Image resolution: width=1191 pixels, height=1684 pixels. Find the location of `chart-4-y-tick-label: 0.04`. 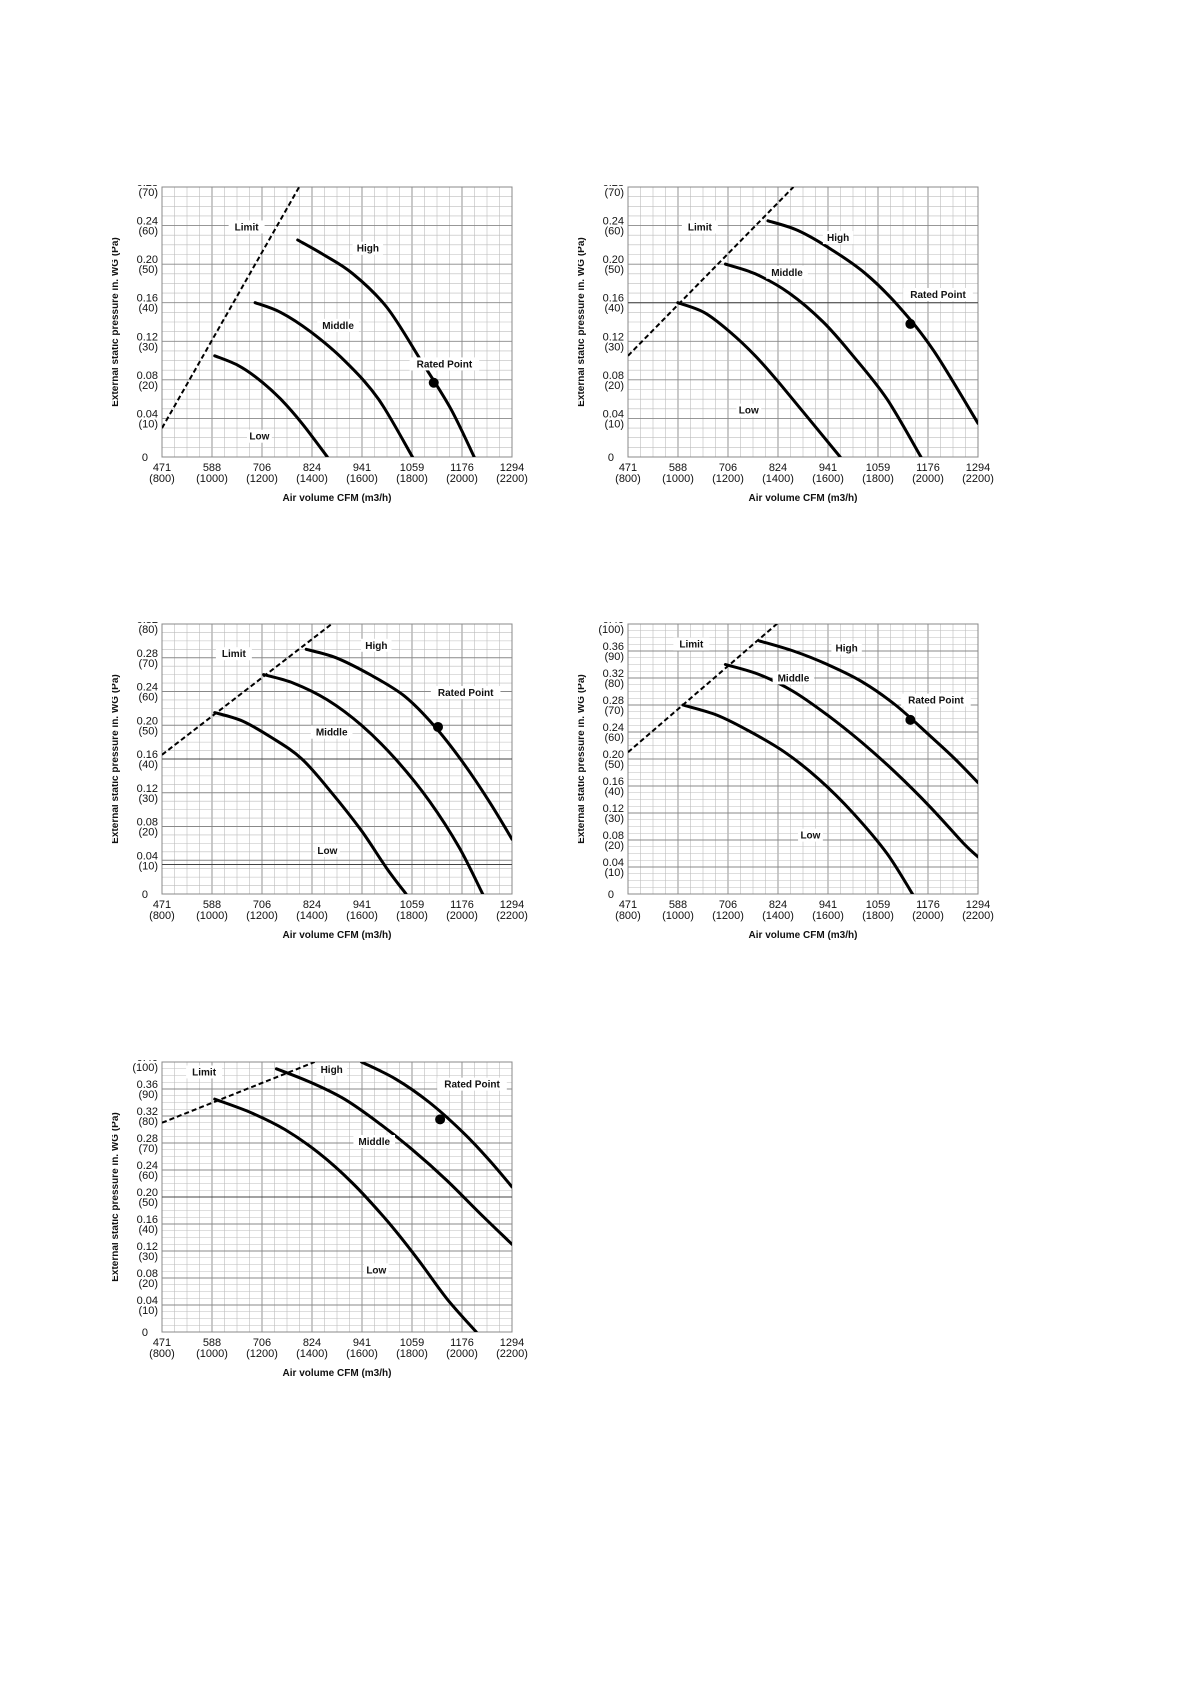

chart-4-y-tick-label: 0.04 is located at coordinates (613, 863).